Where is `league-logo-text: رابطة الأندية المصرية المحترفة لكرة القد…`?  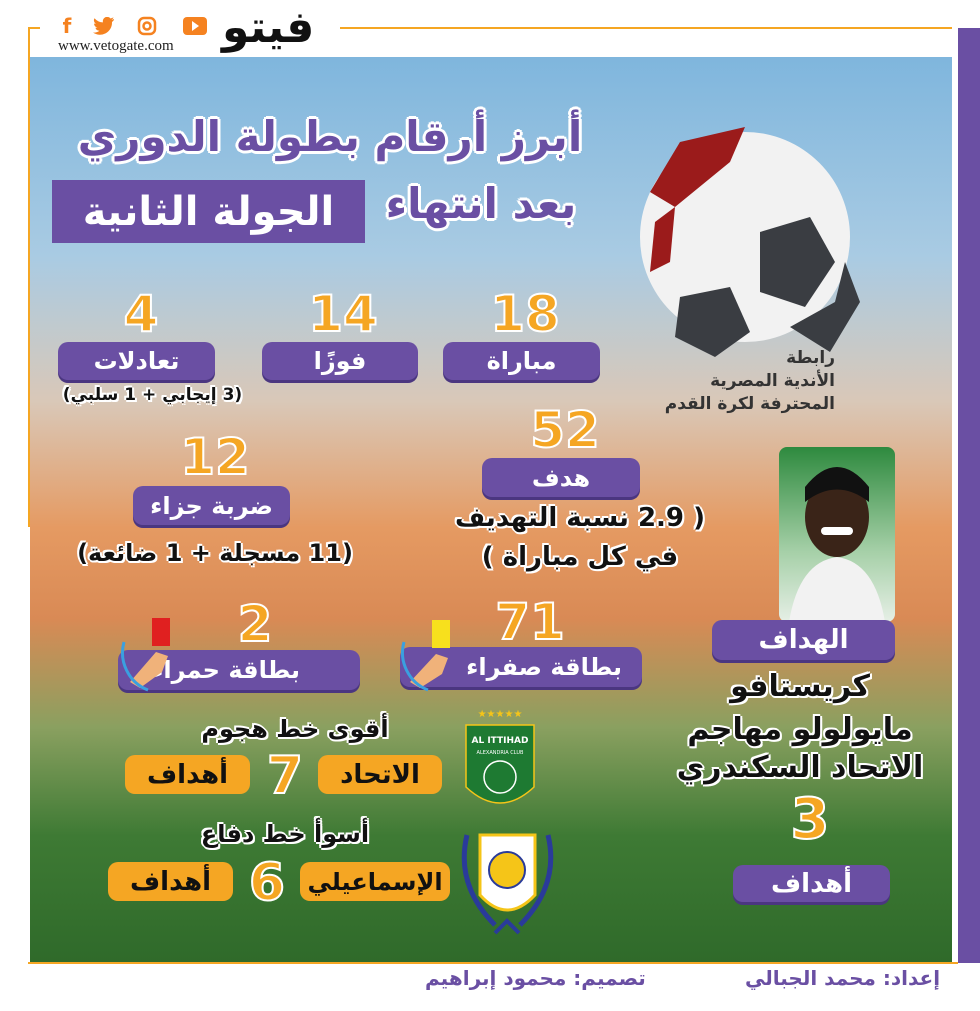 league-logo-text: رابطة الأندية المصرية المحترفة لكرة القد… is located at coordinates (732, 381).